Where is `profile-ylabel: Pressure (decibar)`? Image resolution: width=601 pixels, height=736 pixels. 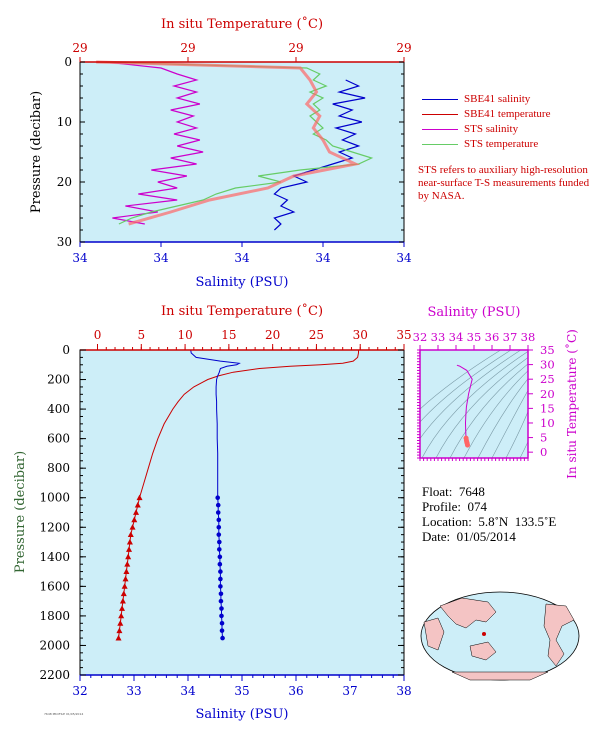
profile-ylabel: Pressure (decibar) is located at coordinates (20, 512).